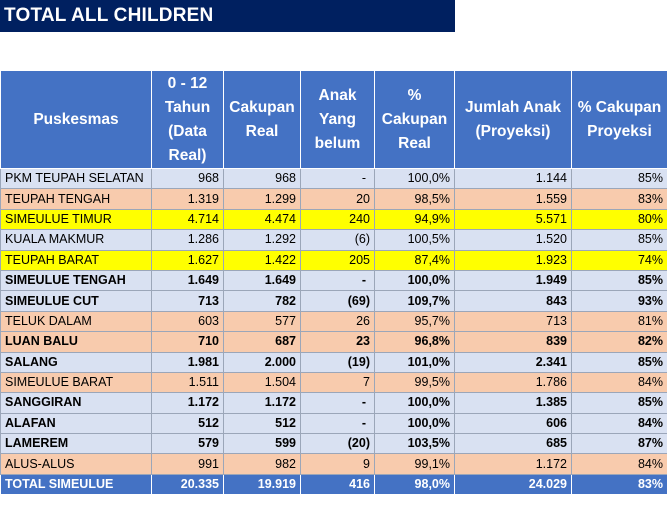 This screenshot has height=505, width=667. What do you see at coordinates (262, 464) in the screenshot?
I see `cell-cakupan-real: 982` at bounding box center [262, 464].